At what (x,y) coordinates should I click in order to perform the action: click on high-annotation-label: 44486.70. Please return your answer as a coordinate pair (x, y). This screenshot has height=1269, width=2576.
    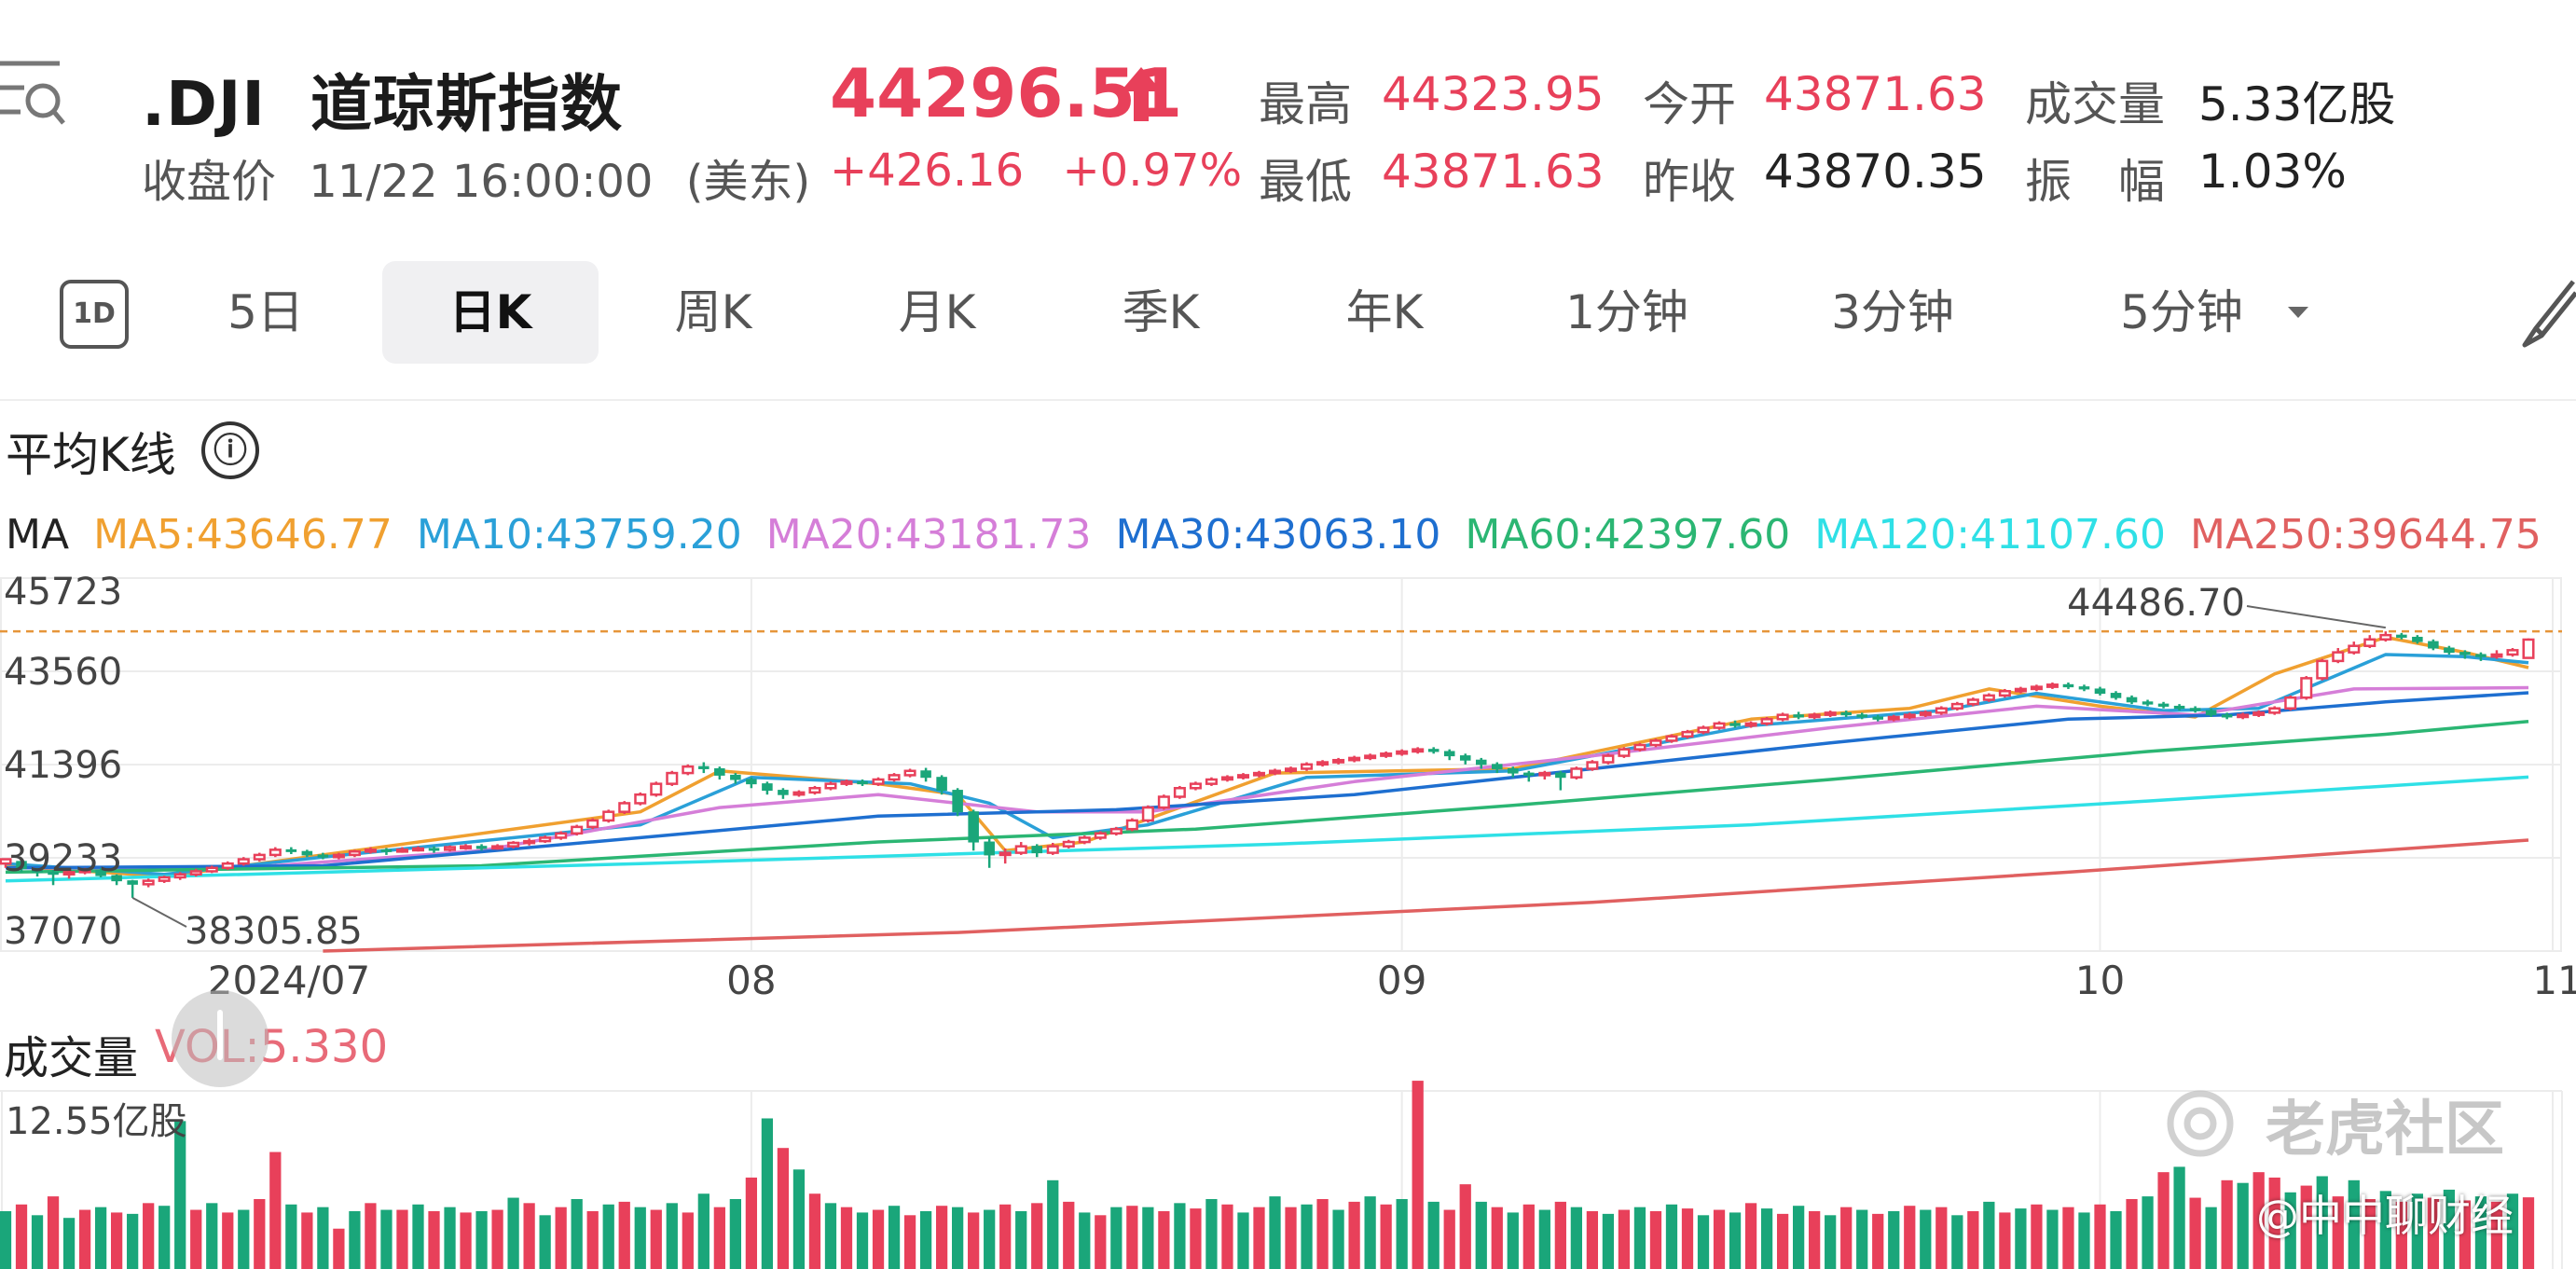
    Looking at the image, I should click on (2156, 603).